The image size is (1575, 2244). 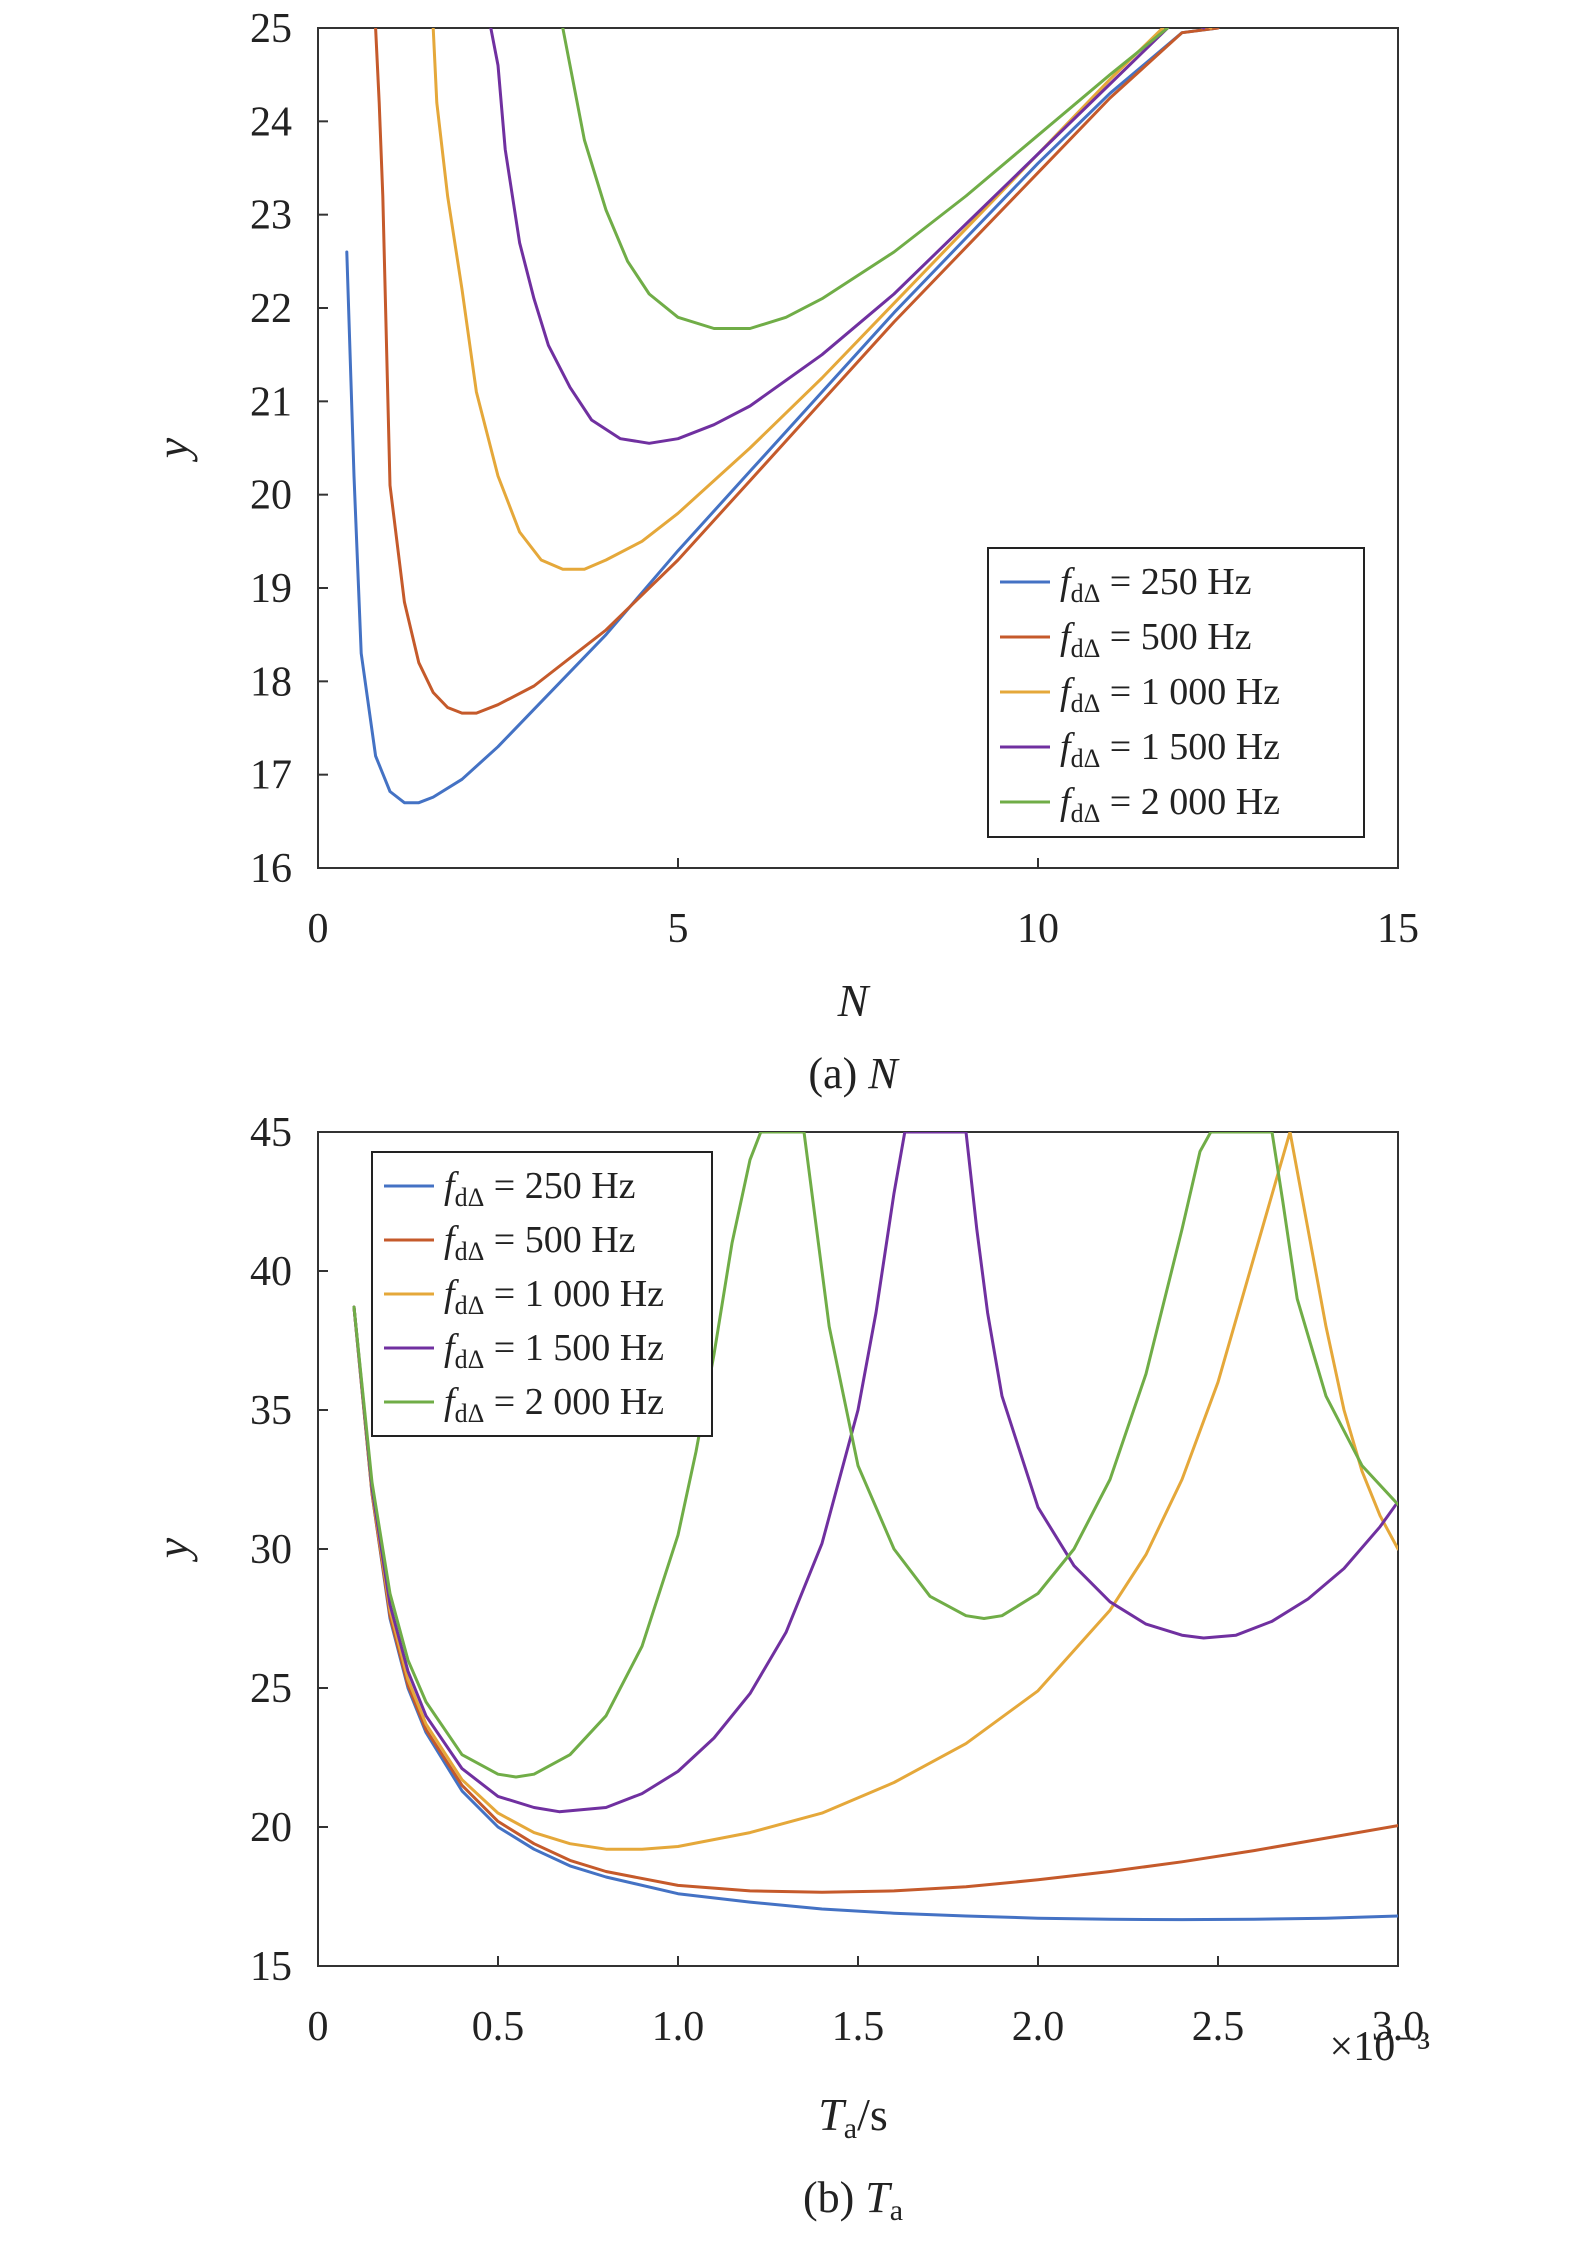 I want to click on y-tick-label-b: 25, so click(x=271, y=1689).